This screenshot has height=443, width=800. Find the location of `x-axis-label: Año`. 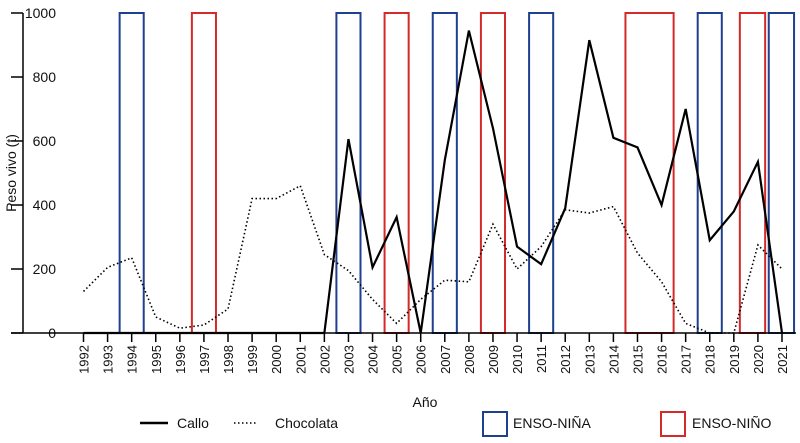

x-axis-label: Año is located at coordinates (425, 402).